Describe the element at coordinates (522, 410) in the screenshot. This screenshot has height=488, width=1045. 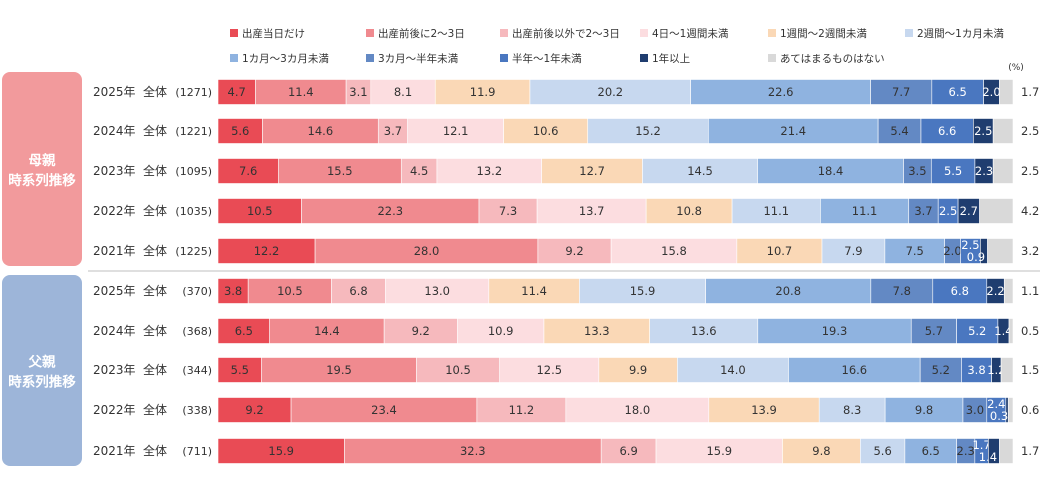
I see `bar-value-label: 11.2` at that location.